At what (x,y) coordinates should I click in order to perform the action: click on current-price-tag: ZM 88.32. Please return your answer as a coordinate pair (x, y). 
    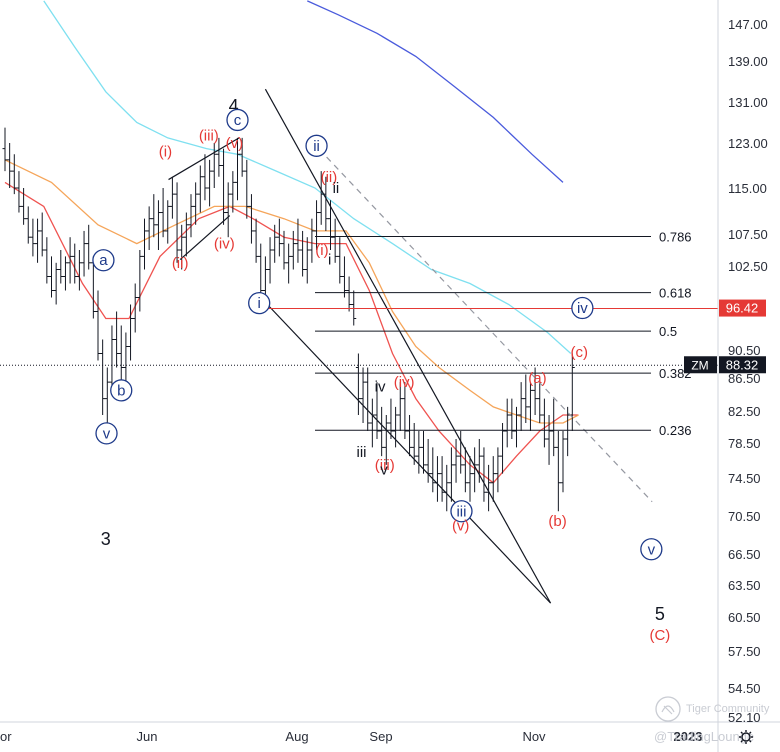
    Looking at the image, I should click on (725, 365).